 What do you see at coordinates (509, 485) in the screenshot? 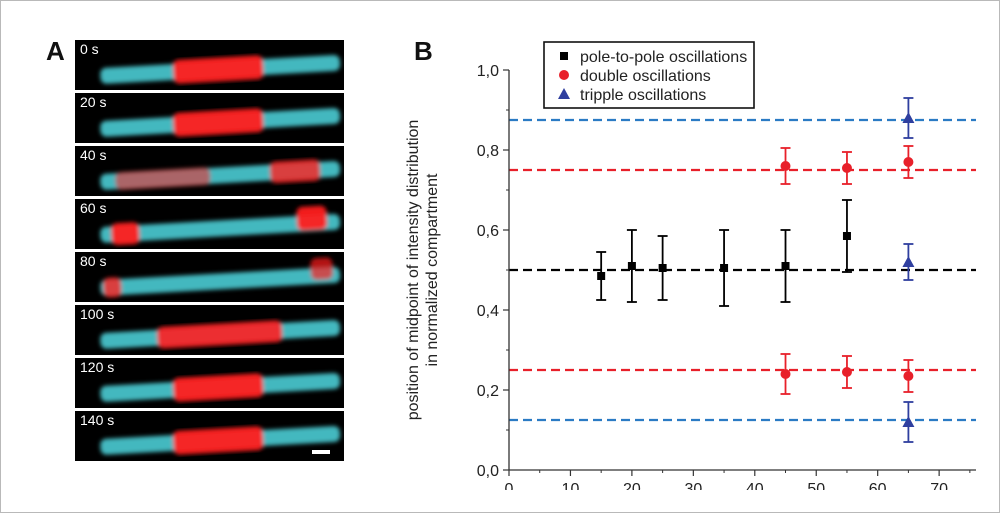
I see `x-tick-label: 0` at bounding box center [509, 485].